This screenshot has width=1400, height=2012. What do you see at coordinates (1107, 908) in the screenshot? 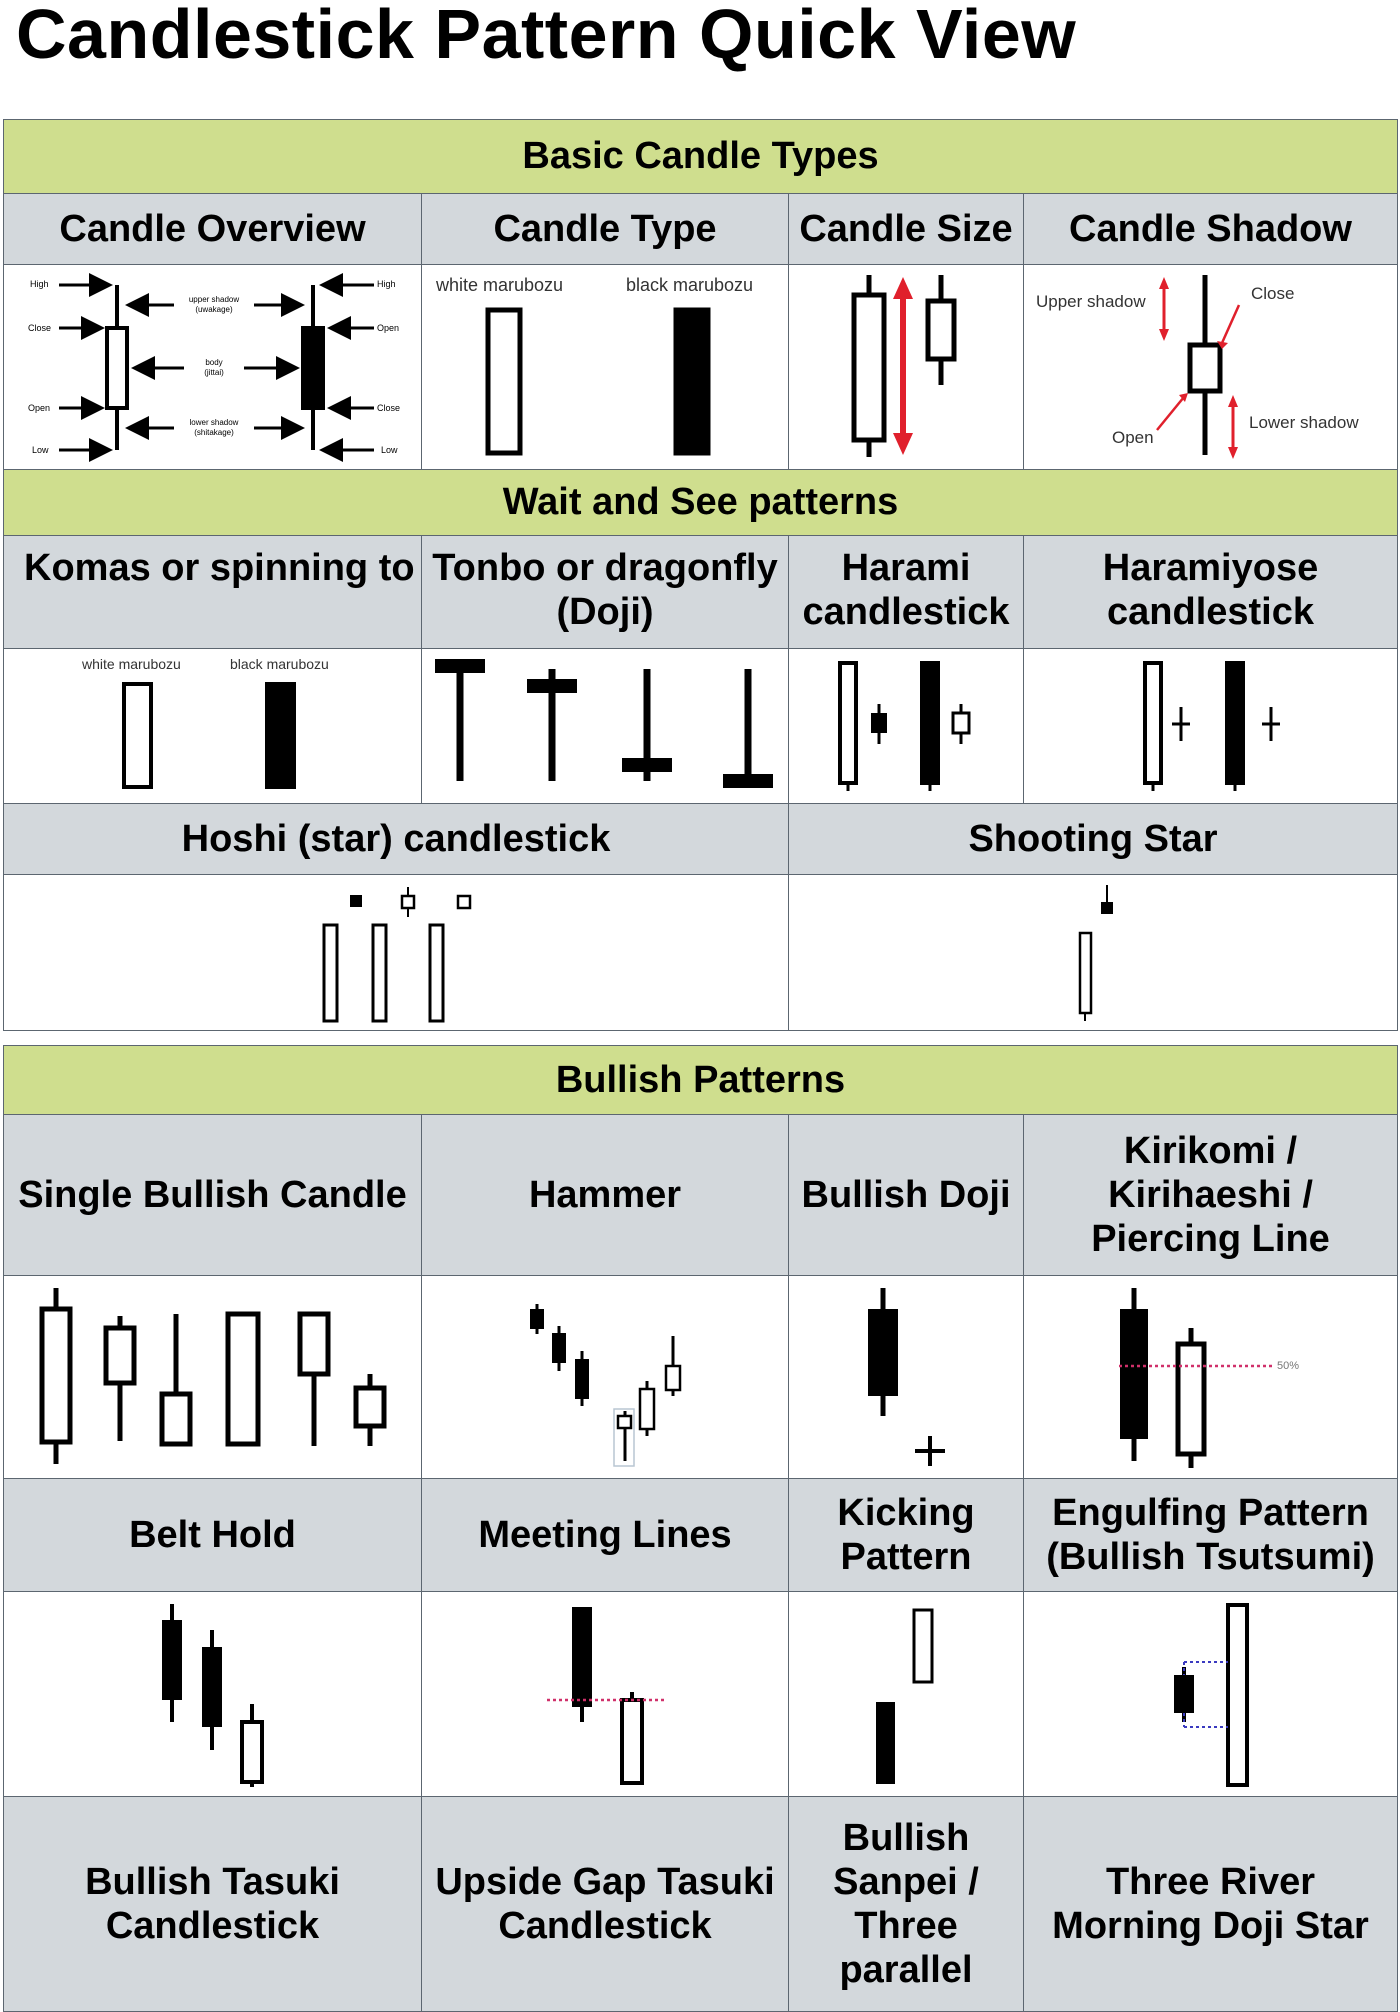
I see `shooting-star-body` at bounding box center [1107, 908].